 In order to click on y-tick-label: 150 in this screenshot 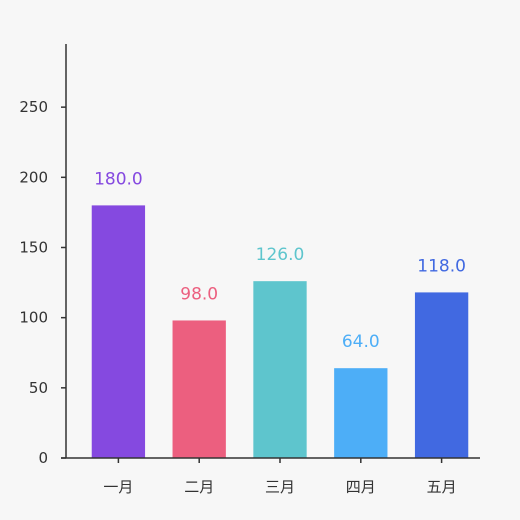, I will do `click(33, 247)`.